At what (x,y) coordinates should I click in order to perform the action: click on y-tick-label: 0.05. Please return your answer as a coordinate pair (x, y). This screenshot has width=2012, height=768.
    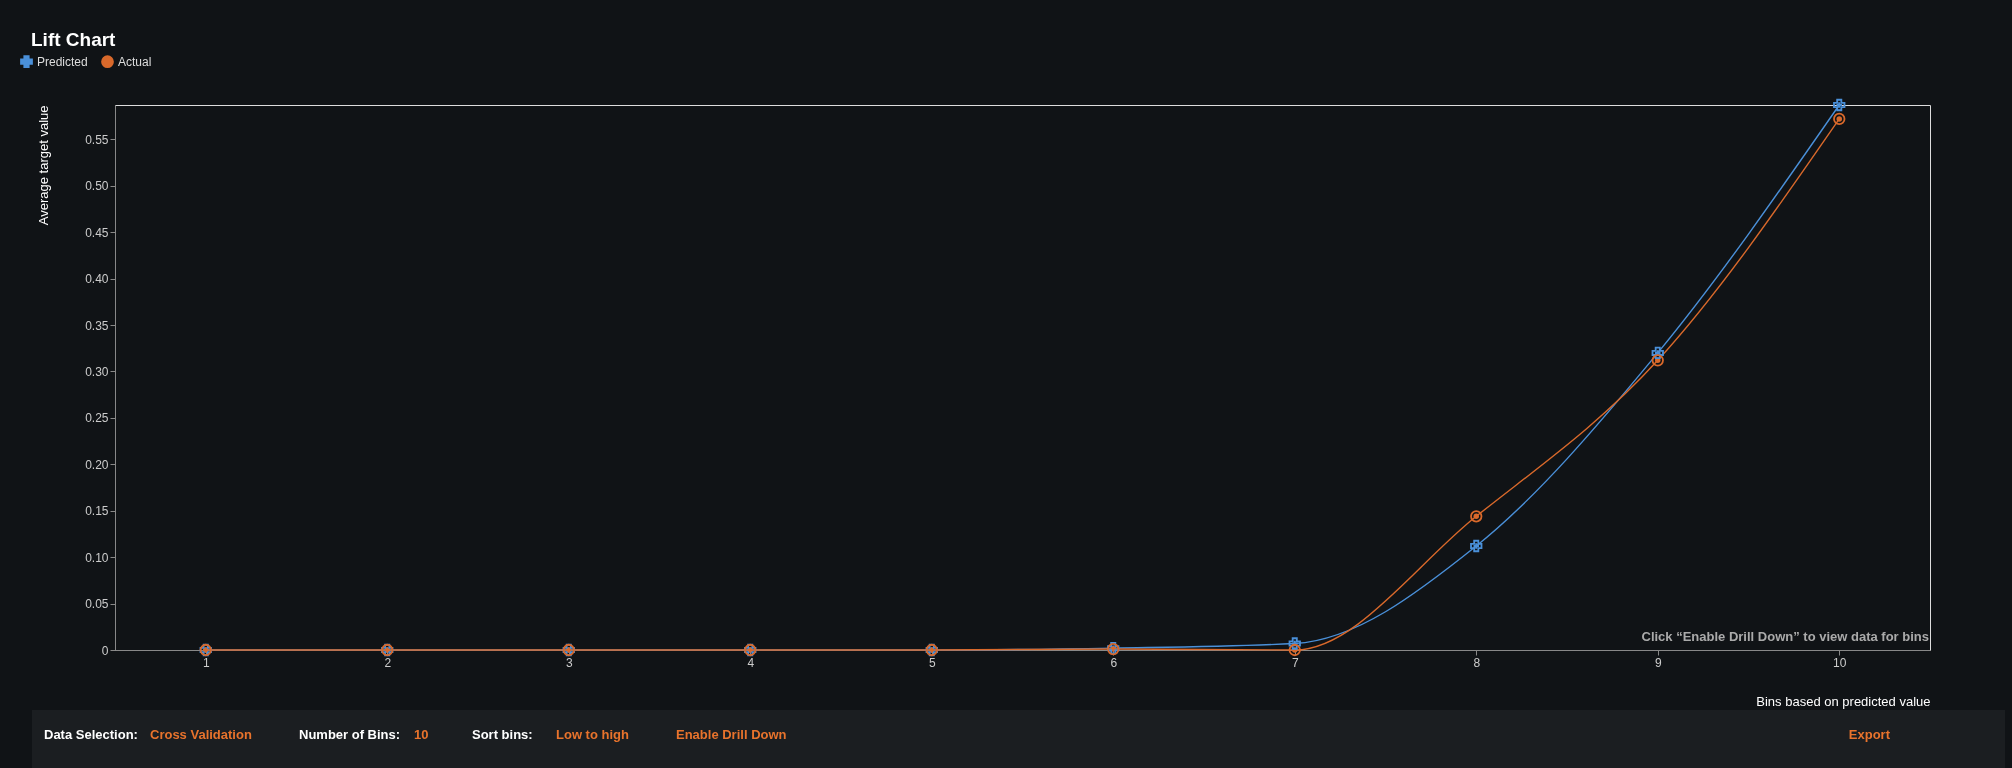
    Looking at the image, I should click on (97, 604).